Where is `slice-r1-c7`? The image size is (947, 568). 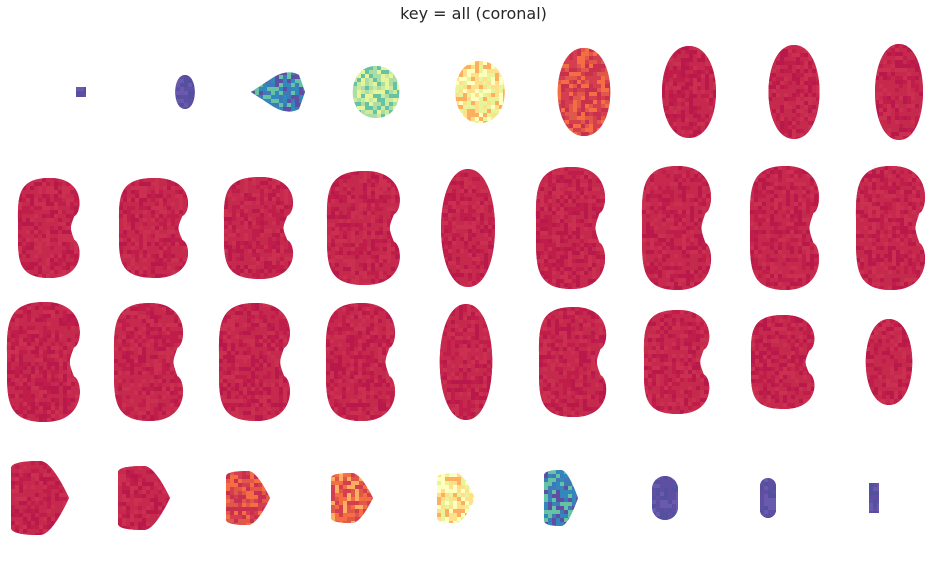
slice-r1-c7 is located at coordinates (784, 228).